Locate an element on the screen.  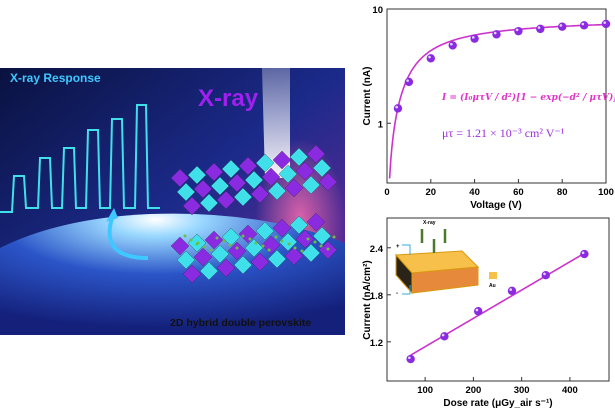
y-axis-label: Current (nA) is located at coordinates (367, 96).